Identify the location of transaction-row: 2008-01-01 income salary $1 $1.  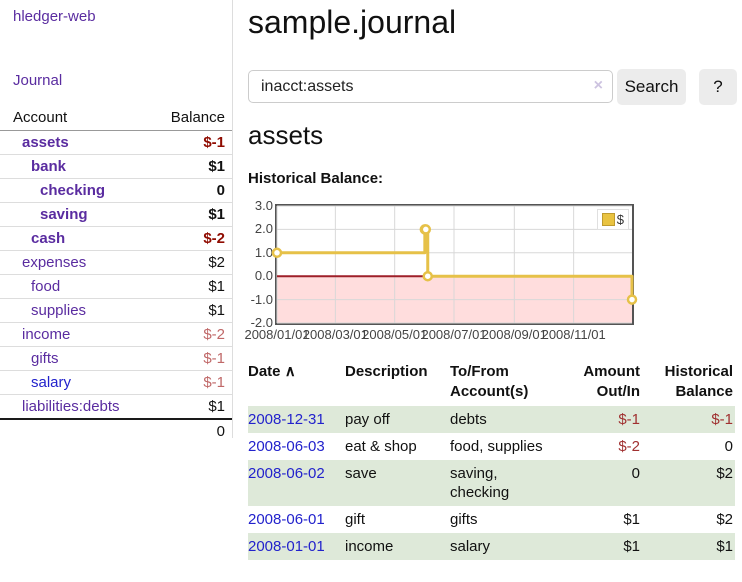
(491, 546).